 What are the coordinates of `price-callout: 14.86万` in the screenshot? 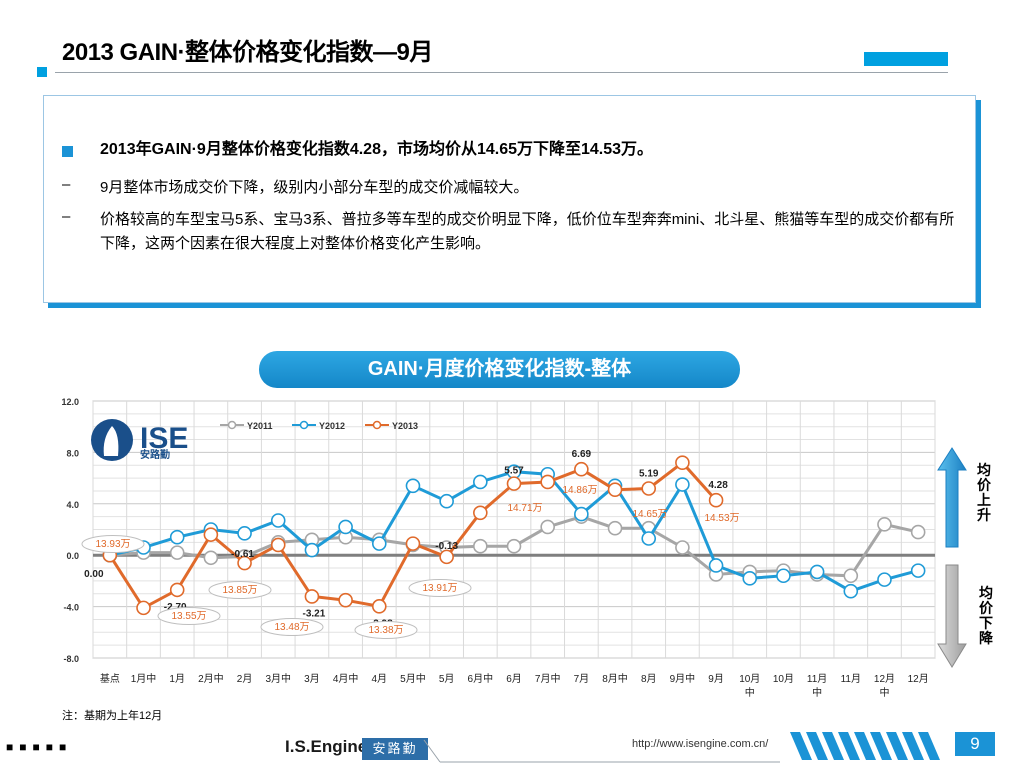 It's located at (579, 490).